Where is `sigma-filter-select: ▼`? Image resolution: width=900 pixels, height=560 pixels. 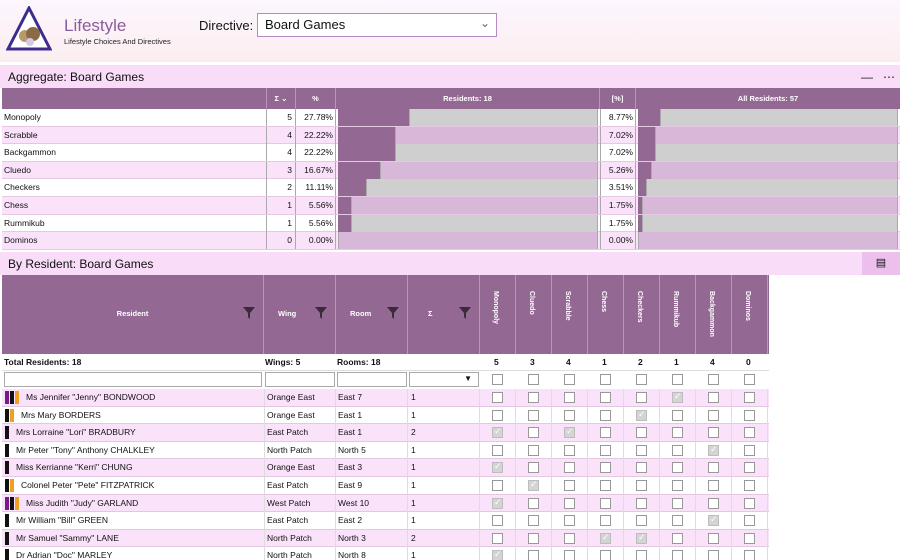
sigma-filter-select: ▼ is located at coordinates (444, 379).